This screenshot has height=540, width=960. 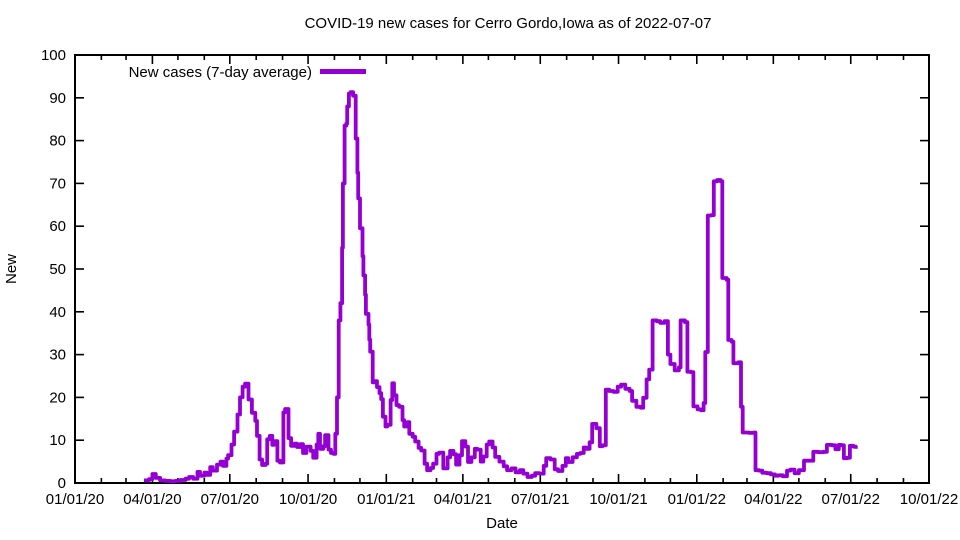 What do you see at coordinates (57, 440) in the screenshot?
I see `y-tick-label: 10` at bounding box center [57, 440].